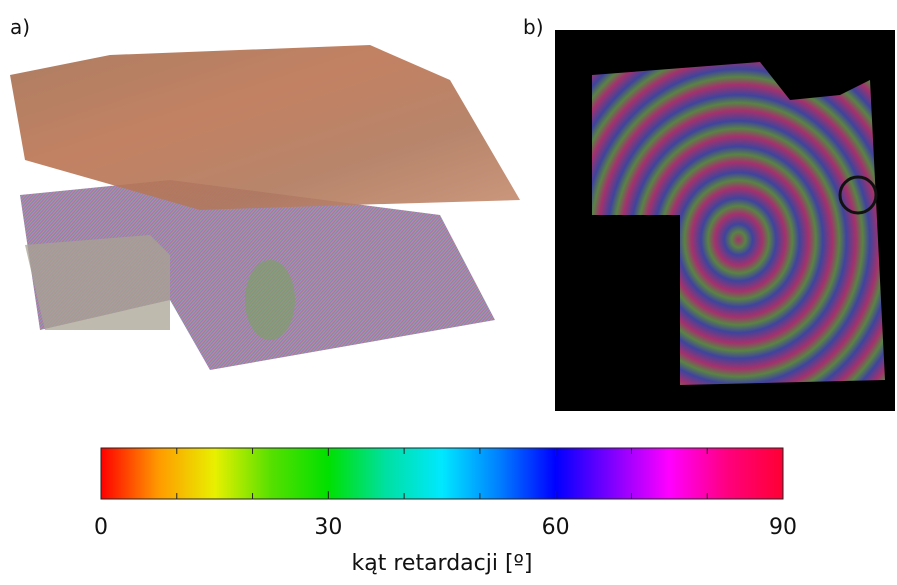 The width and height of the screenshot is (897, 585). I want to click on panel-label: a), so click(20, 27).